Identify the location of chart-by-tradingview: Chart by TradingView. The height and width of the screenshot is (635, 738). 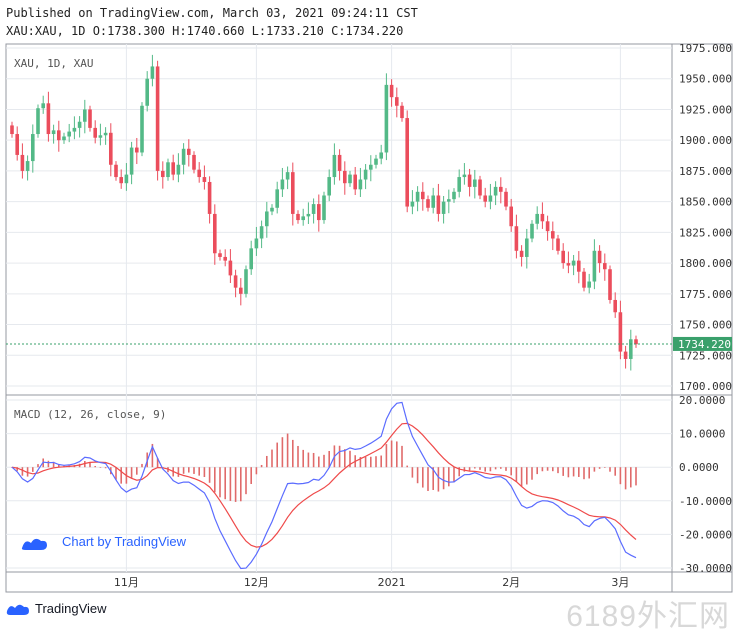
(104, 542).